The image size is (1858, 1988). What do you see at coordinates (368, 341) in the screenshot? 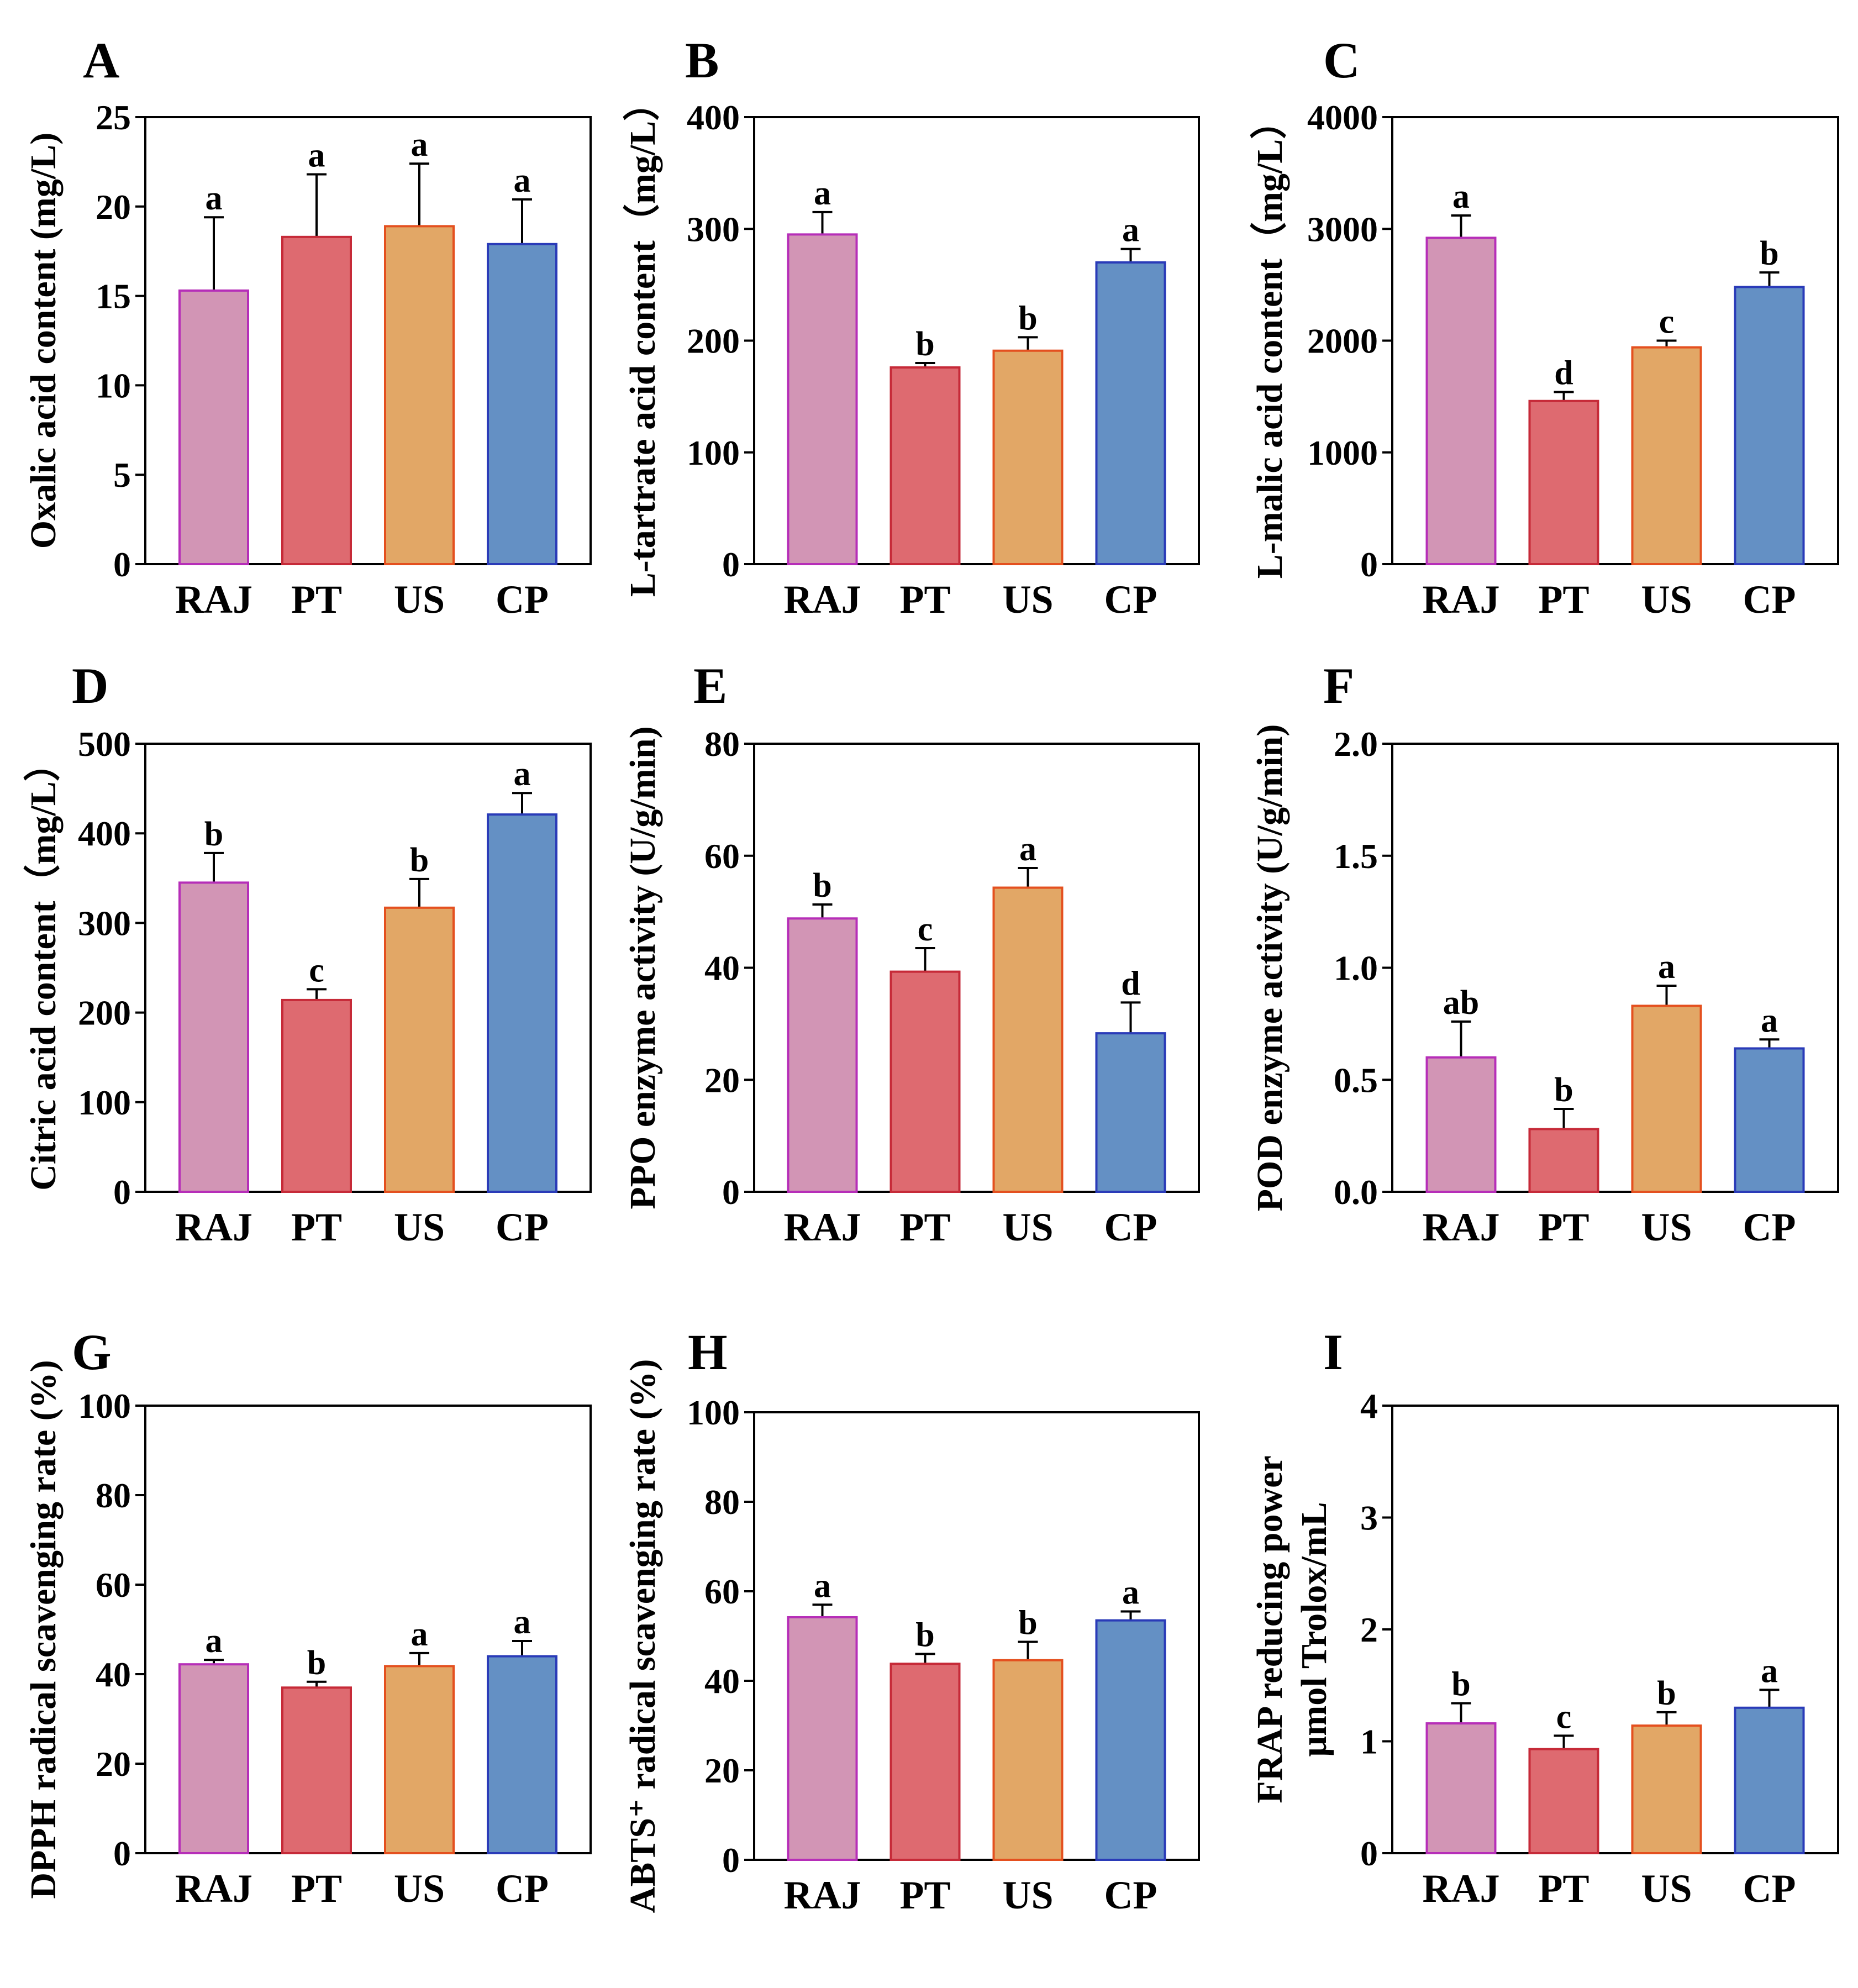
I see `plot-frame` at bounding box center [368, 341].